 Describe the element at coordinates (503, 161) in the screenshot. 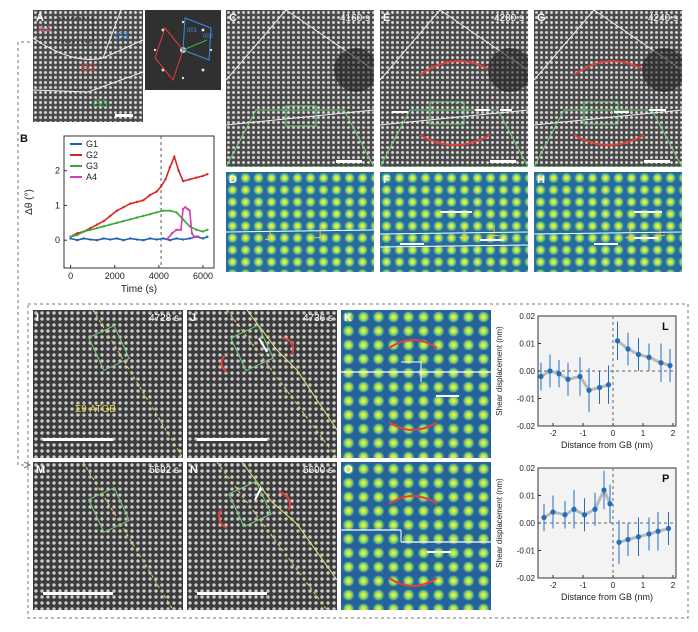

I see `panel-e-scalebar` at that location.